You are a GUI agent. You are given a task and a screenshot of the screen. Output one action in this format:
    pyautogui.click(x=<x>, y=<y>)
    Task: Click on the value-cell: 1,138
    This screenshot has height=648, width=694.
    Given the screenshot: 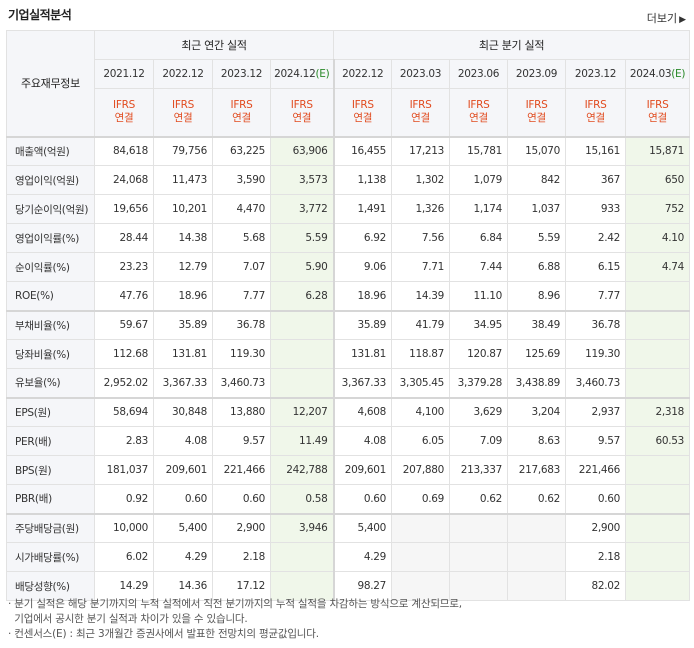 What is the action you would take?
    pyautogui.click(x=362, y=180)
    